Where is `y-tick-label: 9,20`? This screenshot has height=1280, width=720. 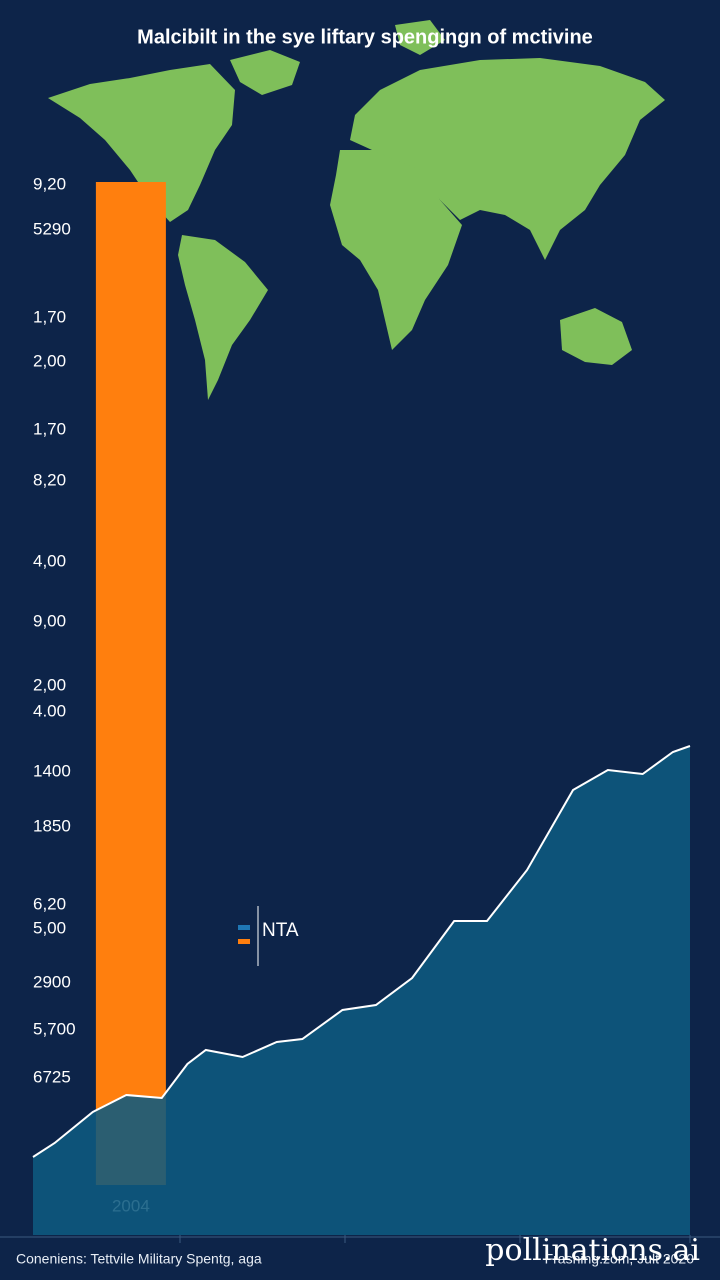
y-tick-label: 9,20 is located at coordinates (49, 183).